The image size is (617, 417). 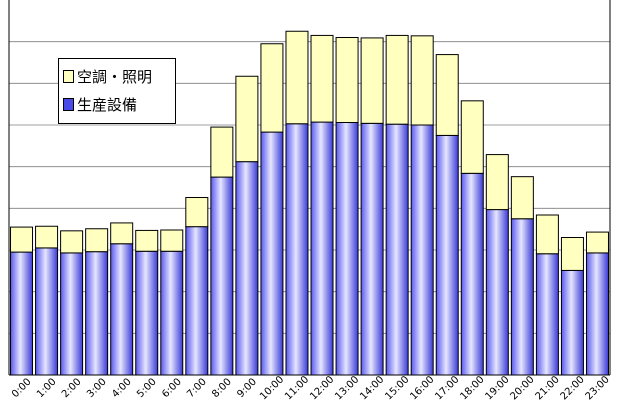 What do you see at coordinates (397, 388) in the screenshot?
I see `x-tick-label: 15:00` at bounding box center [397, 388].